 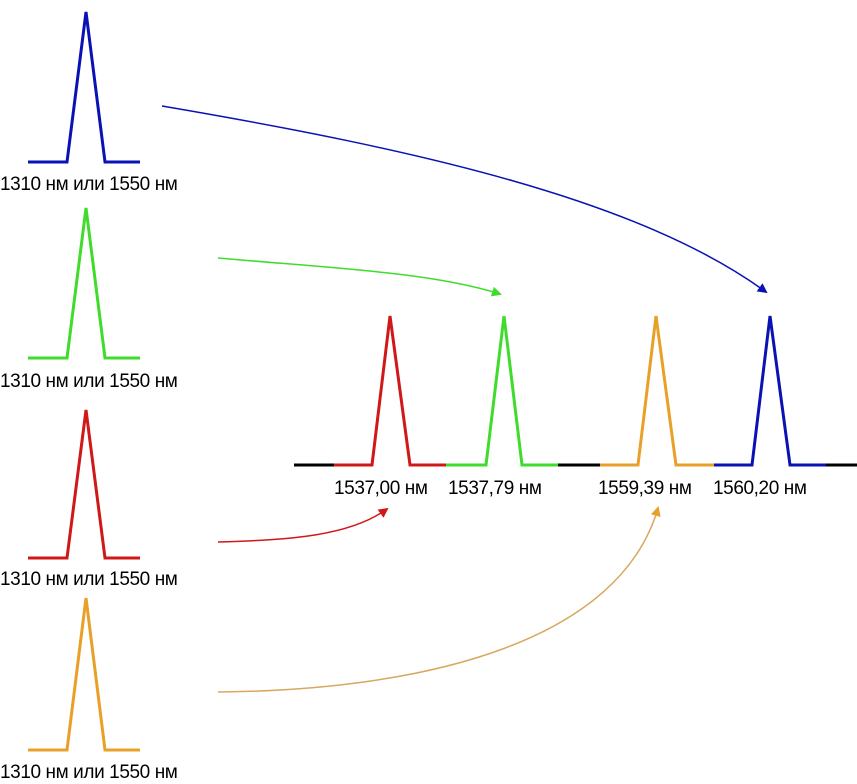 I want to click on mapping-arrow-green, so click(x=359, y=277).